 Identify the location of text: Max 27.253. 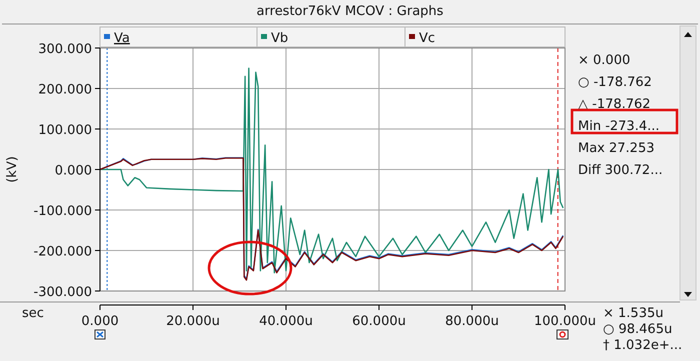
(616, 148).